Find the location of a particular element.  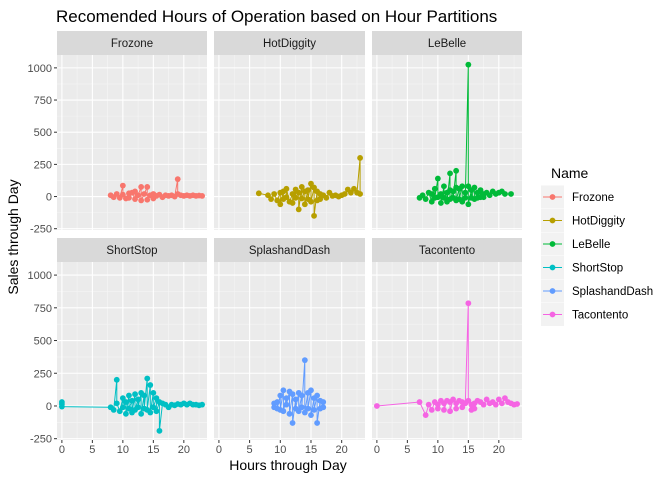

x-tick-label: 15 is located at coordinates (153, 450).